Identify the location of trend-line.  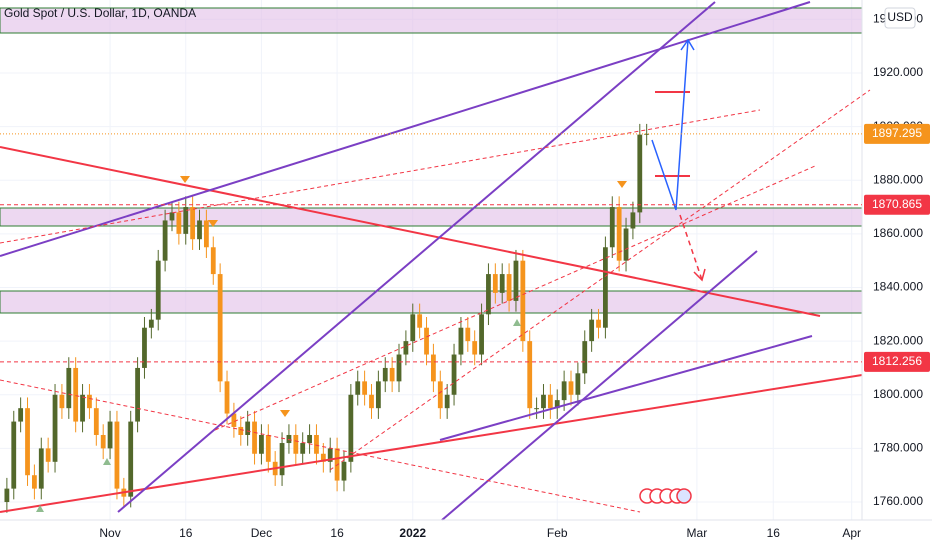
(626, 388).